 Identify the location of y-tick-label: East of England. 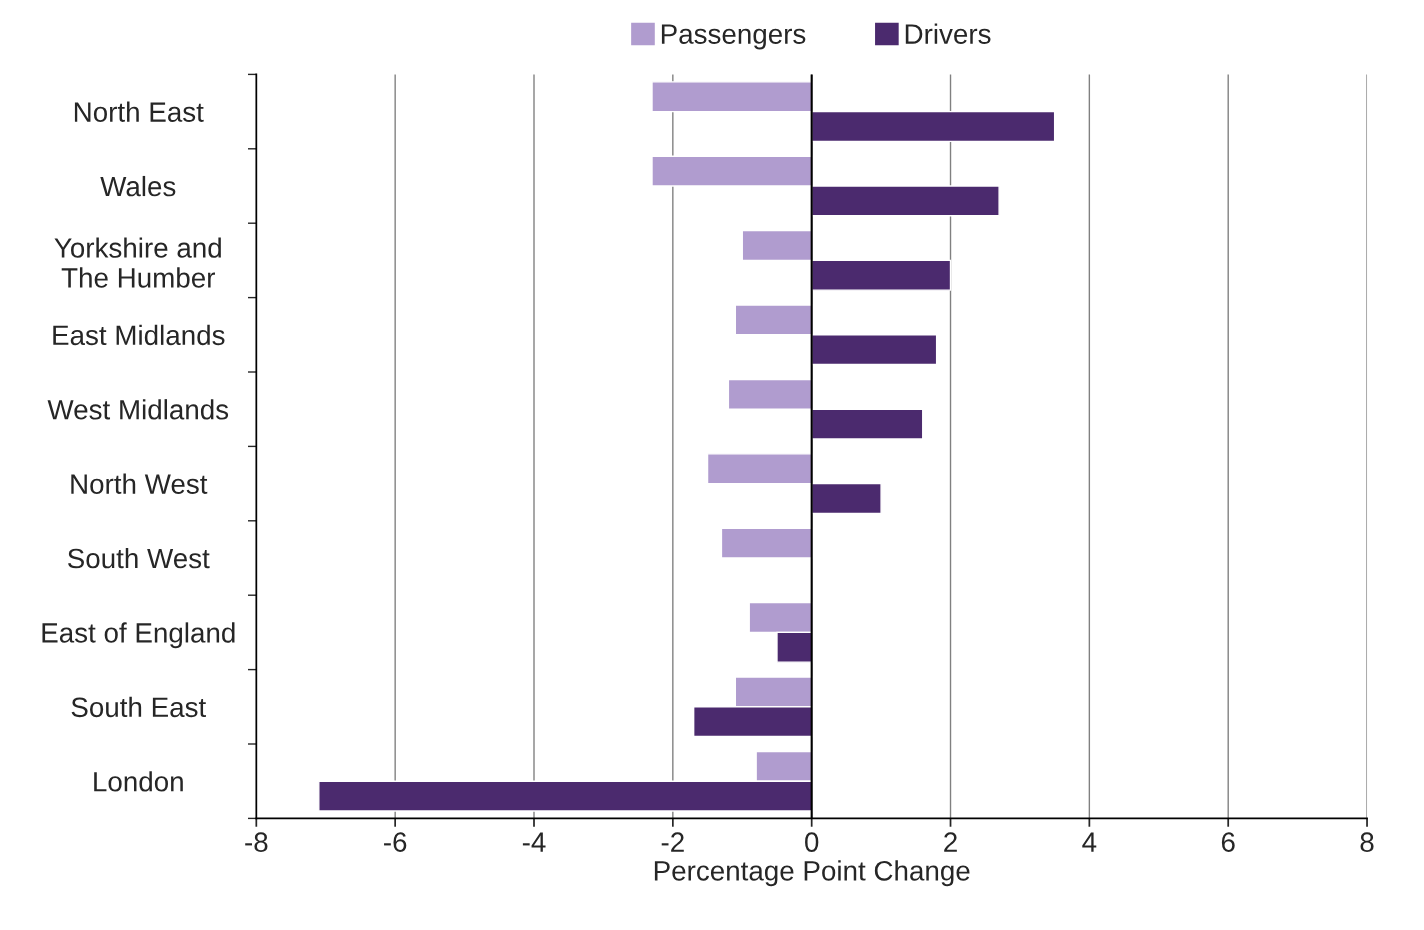
(138, 635).